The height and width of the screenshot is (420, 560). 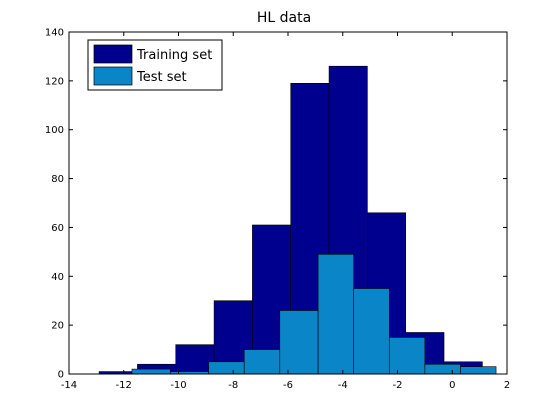 What do you see at coordinates (284, 18) in the screenshot?
I see `chart-title: HL data` at bounding box center [284, 18].